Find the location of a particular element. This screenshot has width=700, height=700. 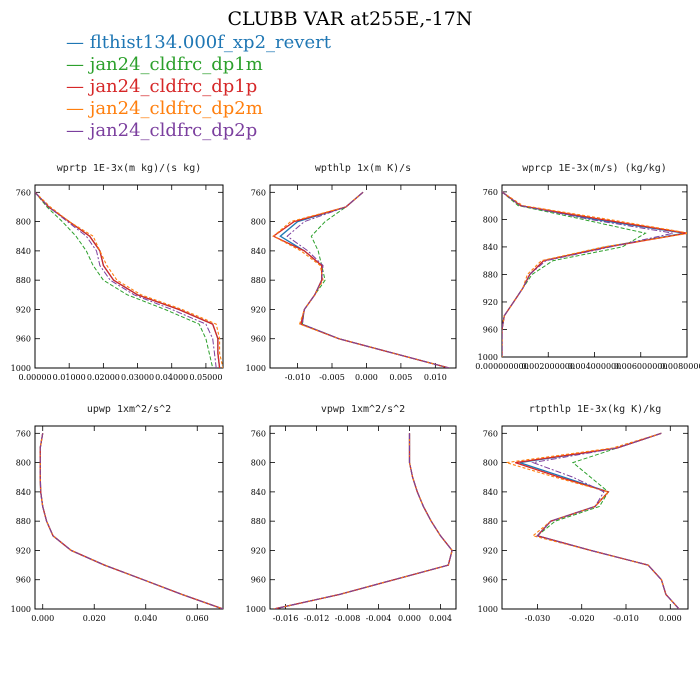

legend-item: — jan24_cldfrc_dp2m is located at coordinates (198, 109).